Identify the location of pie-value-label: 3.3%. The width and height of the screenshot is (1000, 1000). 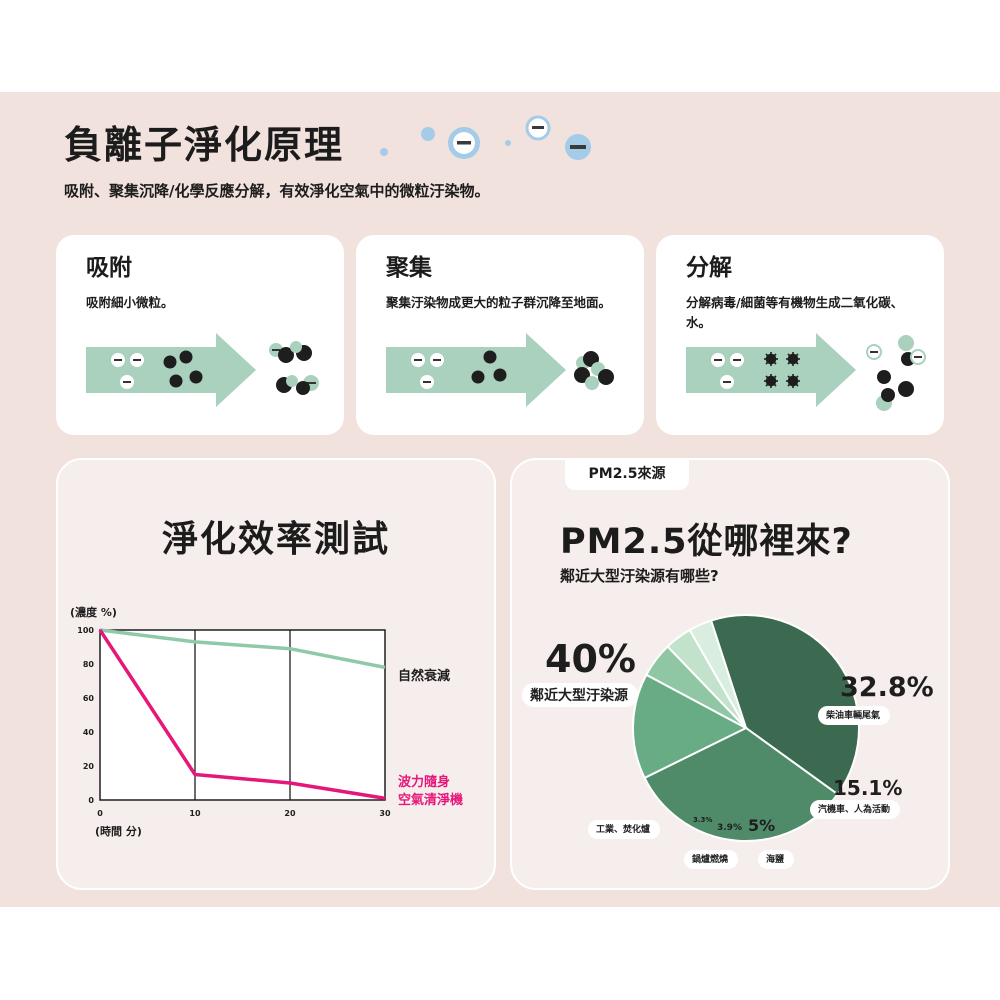
(702, 820).